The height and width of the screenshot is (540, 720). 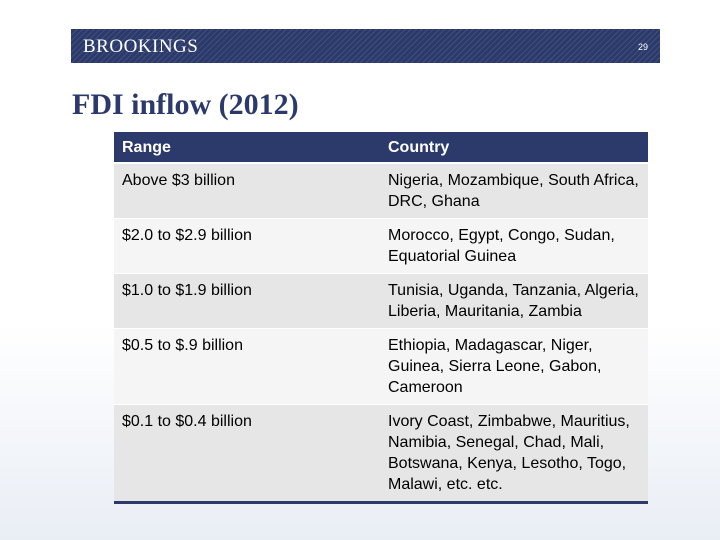 What do you see at coordinates (514, 148) in the screenshot?
I see `column-header-country: Country` at bounding box center [514, 148].